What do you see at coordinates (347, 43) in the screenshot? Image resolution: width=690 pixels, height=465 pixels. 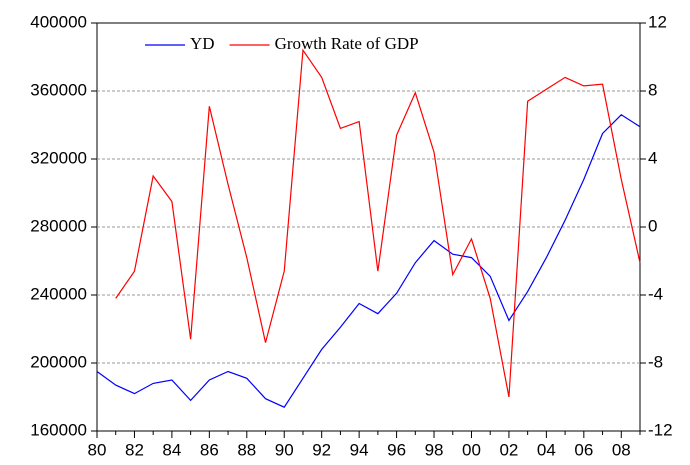 I see `legend-label: Growth Rate of GDP` at bounding box center [347, 43].